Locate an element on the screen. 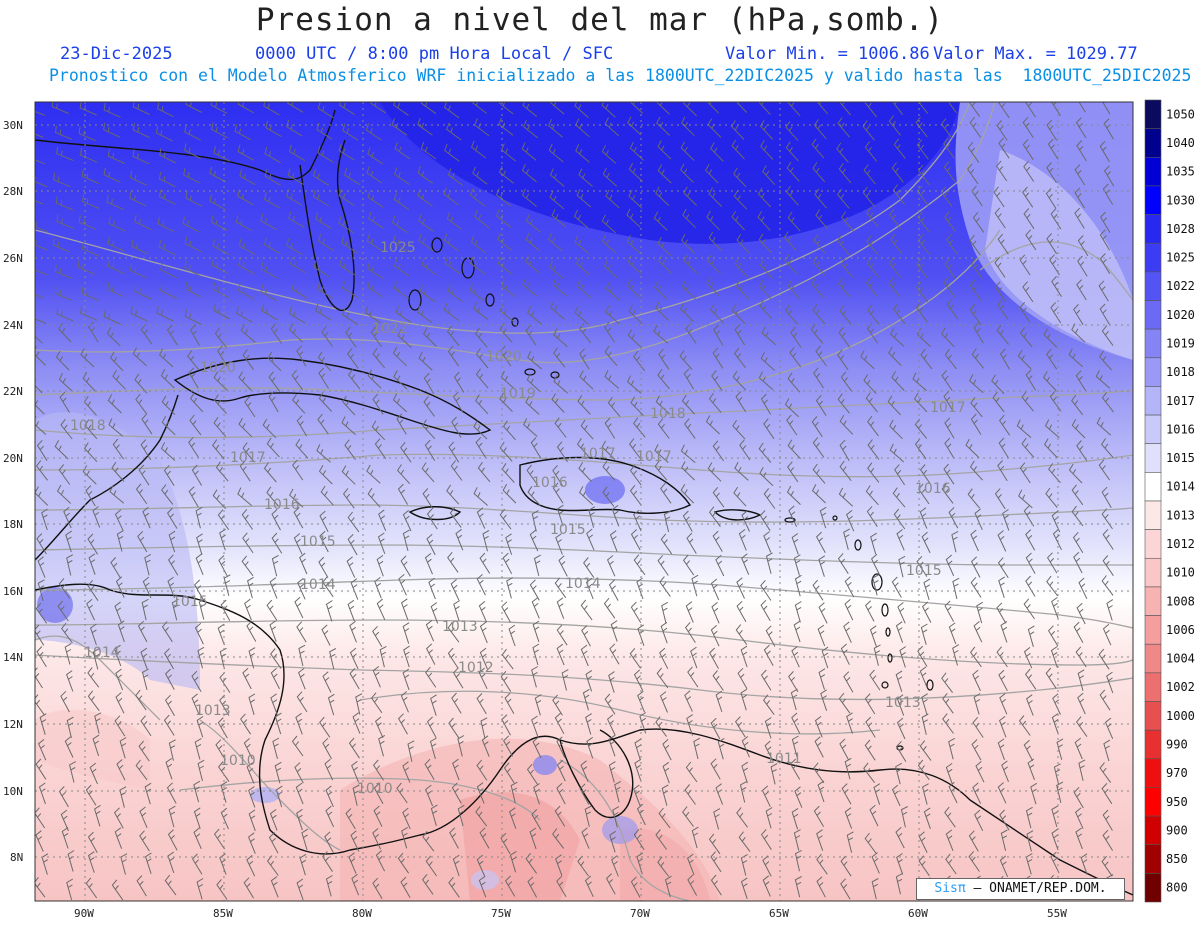 The width and height of the screenshot is (1200, 927). lat-label: 28N is located at coordinates (13, 191).